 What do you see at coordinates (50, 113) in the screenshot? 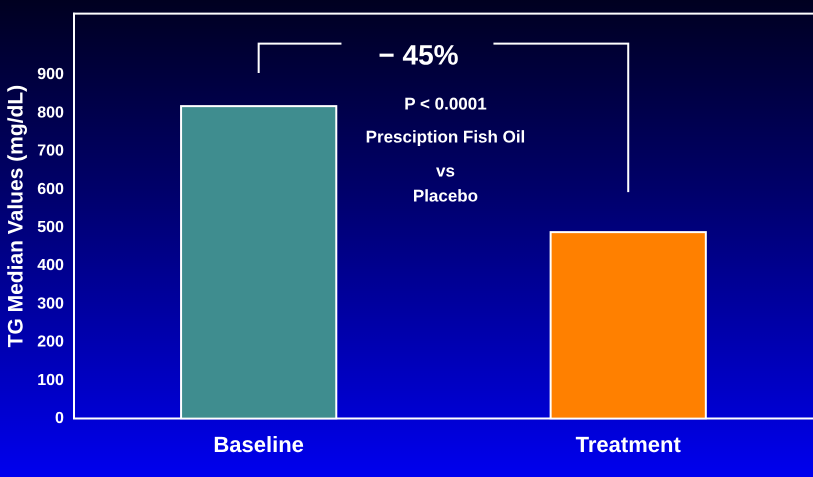
I see `y-tick-label: 800` at bounding box center [50, 113].